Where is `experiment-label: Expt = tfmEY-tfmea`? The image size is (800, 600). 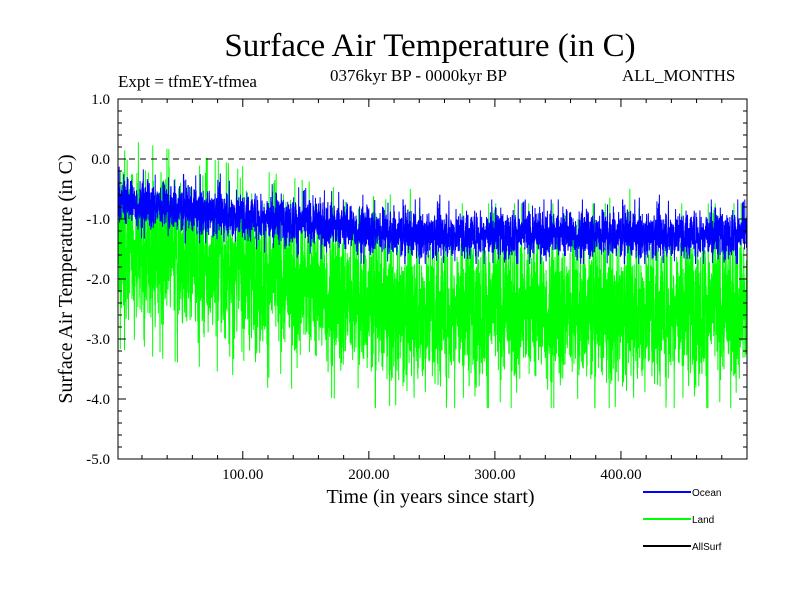
experiment-label: Expt = tfmEY-tfmea is located at coordinates (187, 81).